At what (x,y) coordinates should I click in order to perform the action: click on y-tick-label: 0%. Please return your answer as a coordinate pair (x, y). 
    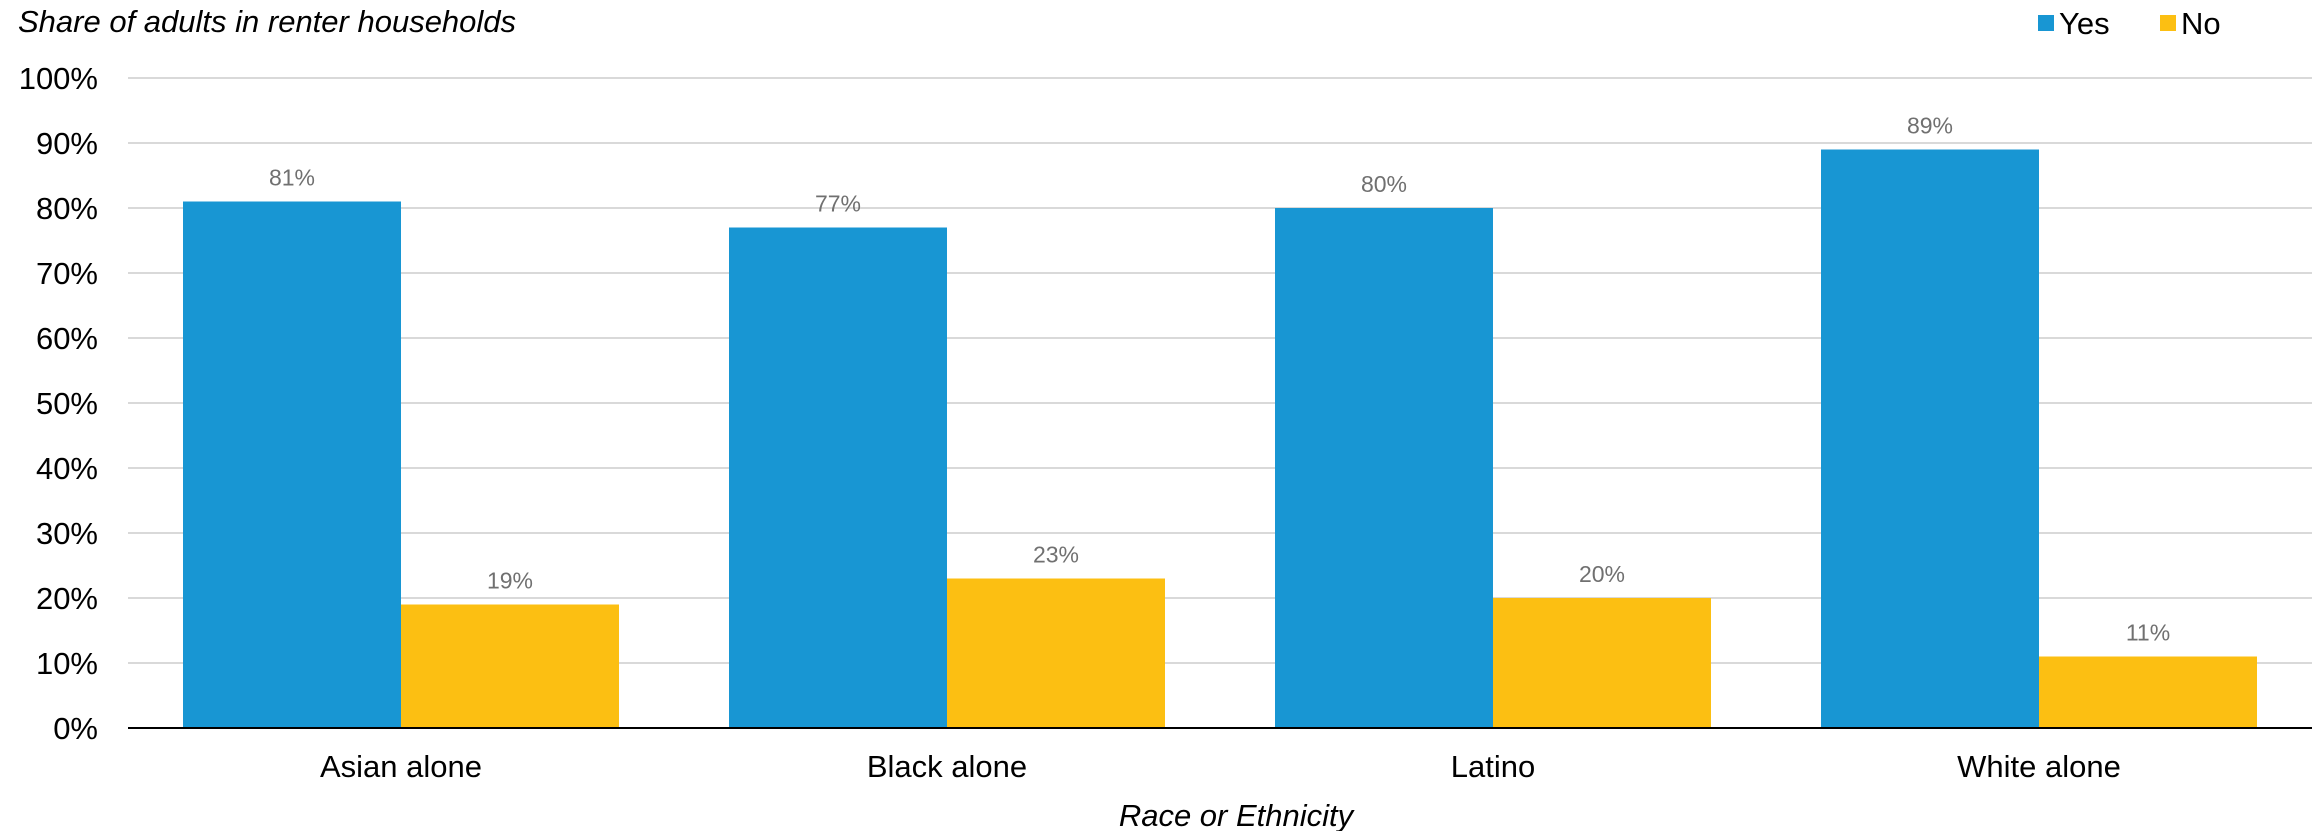
    Looking at the image, I should click on (75, 728).